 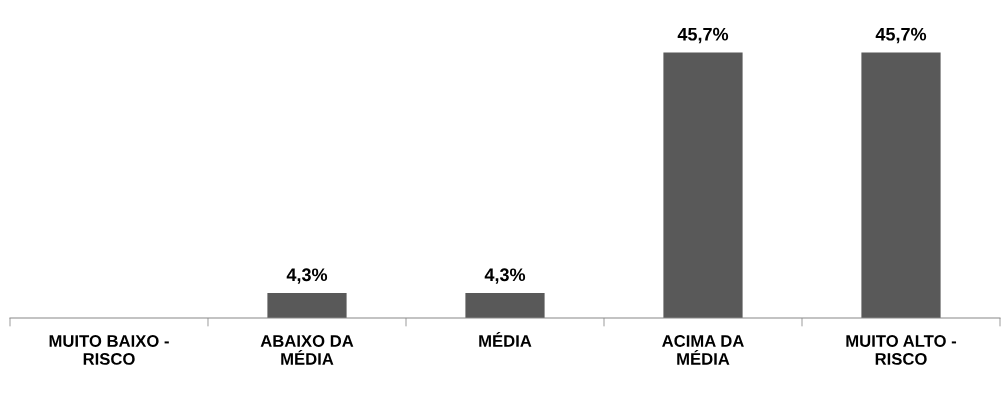 I want to click on x-tick-label: ABAIXO DA MÉDIA, so click(x=307, y=350).